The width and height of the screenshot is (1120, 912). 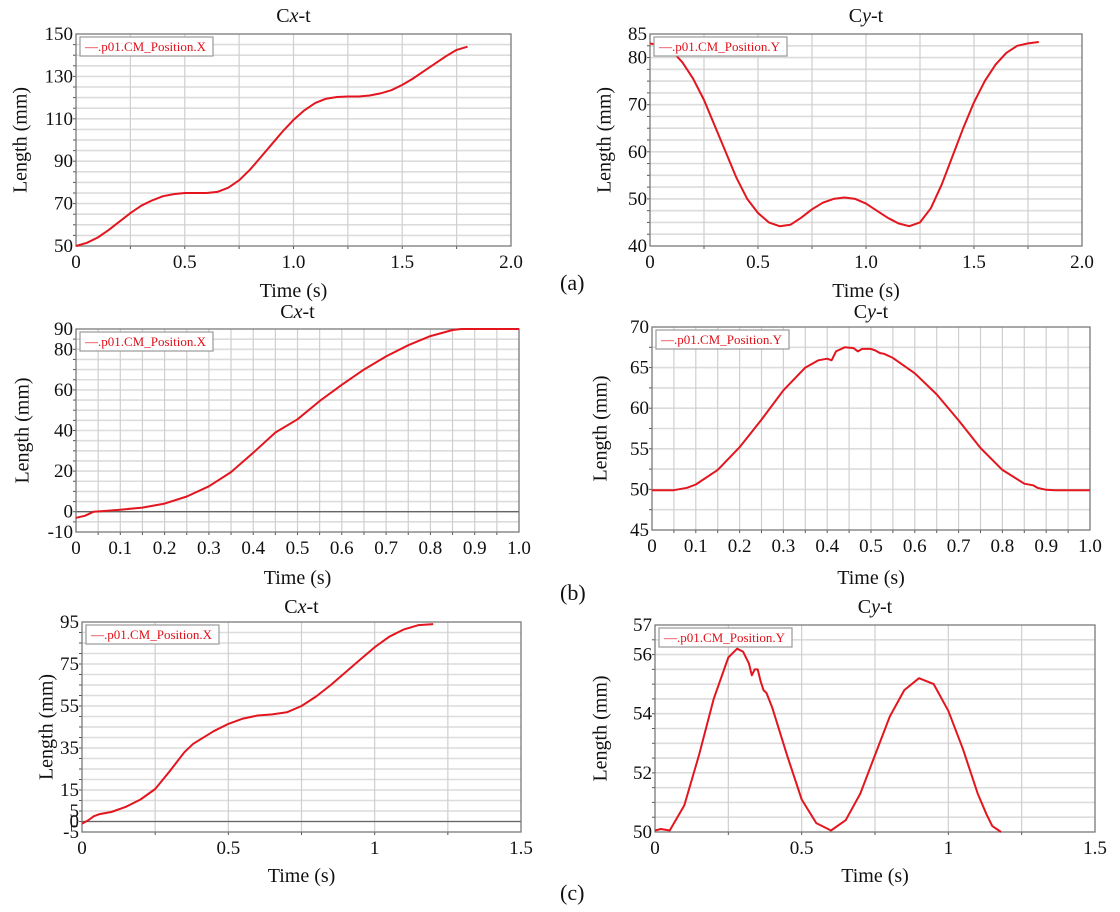 I want to click on x-tick-label: 0.8, so click(x=431, y=548).